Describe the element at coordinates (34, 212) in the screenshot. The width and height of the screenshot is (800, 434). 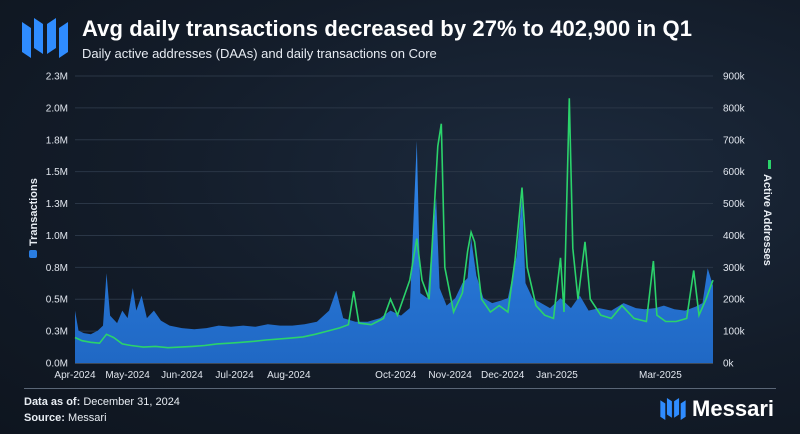
I see `left-axis-label: Transactions` at that location.